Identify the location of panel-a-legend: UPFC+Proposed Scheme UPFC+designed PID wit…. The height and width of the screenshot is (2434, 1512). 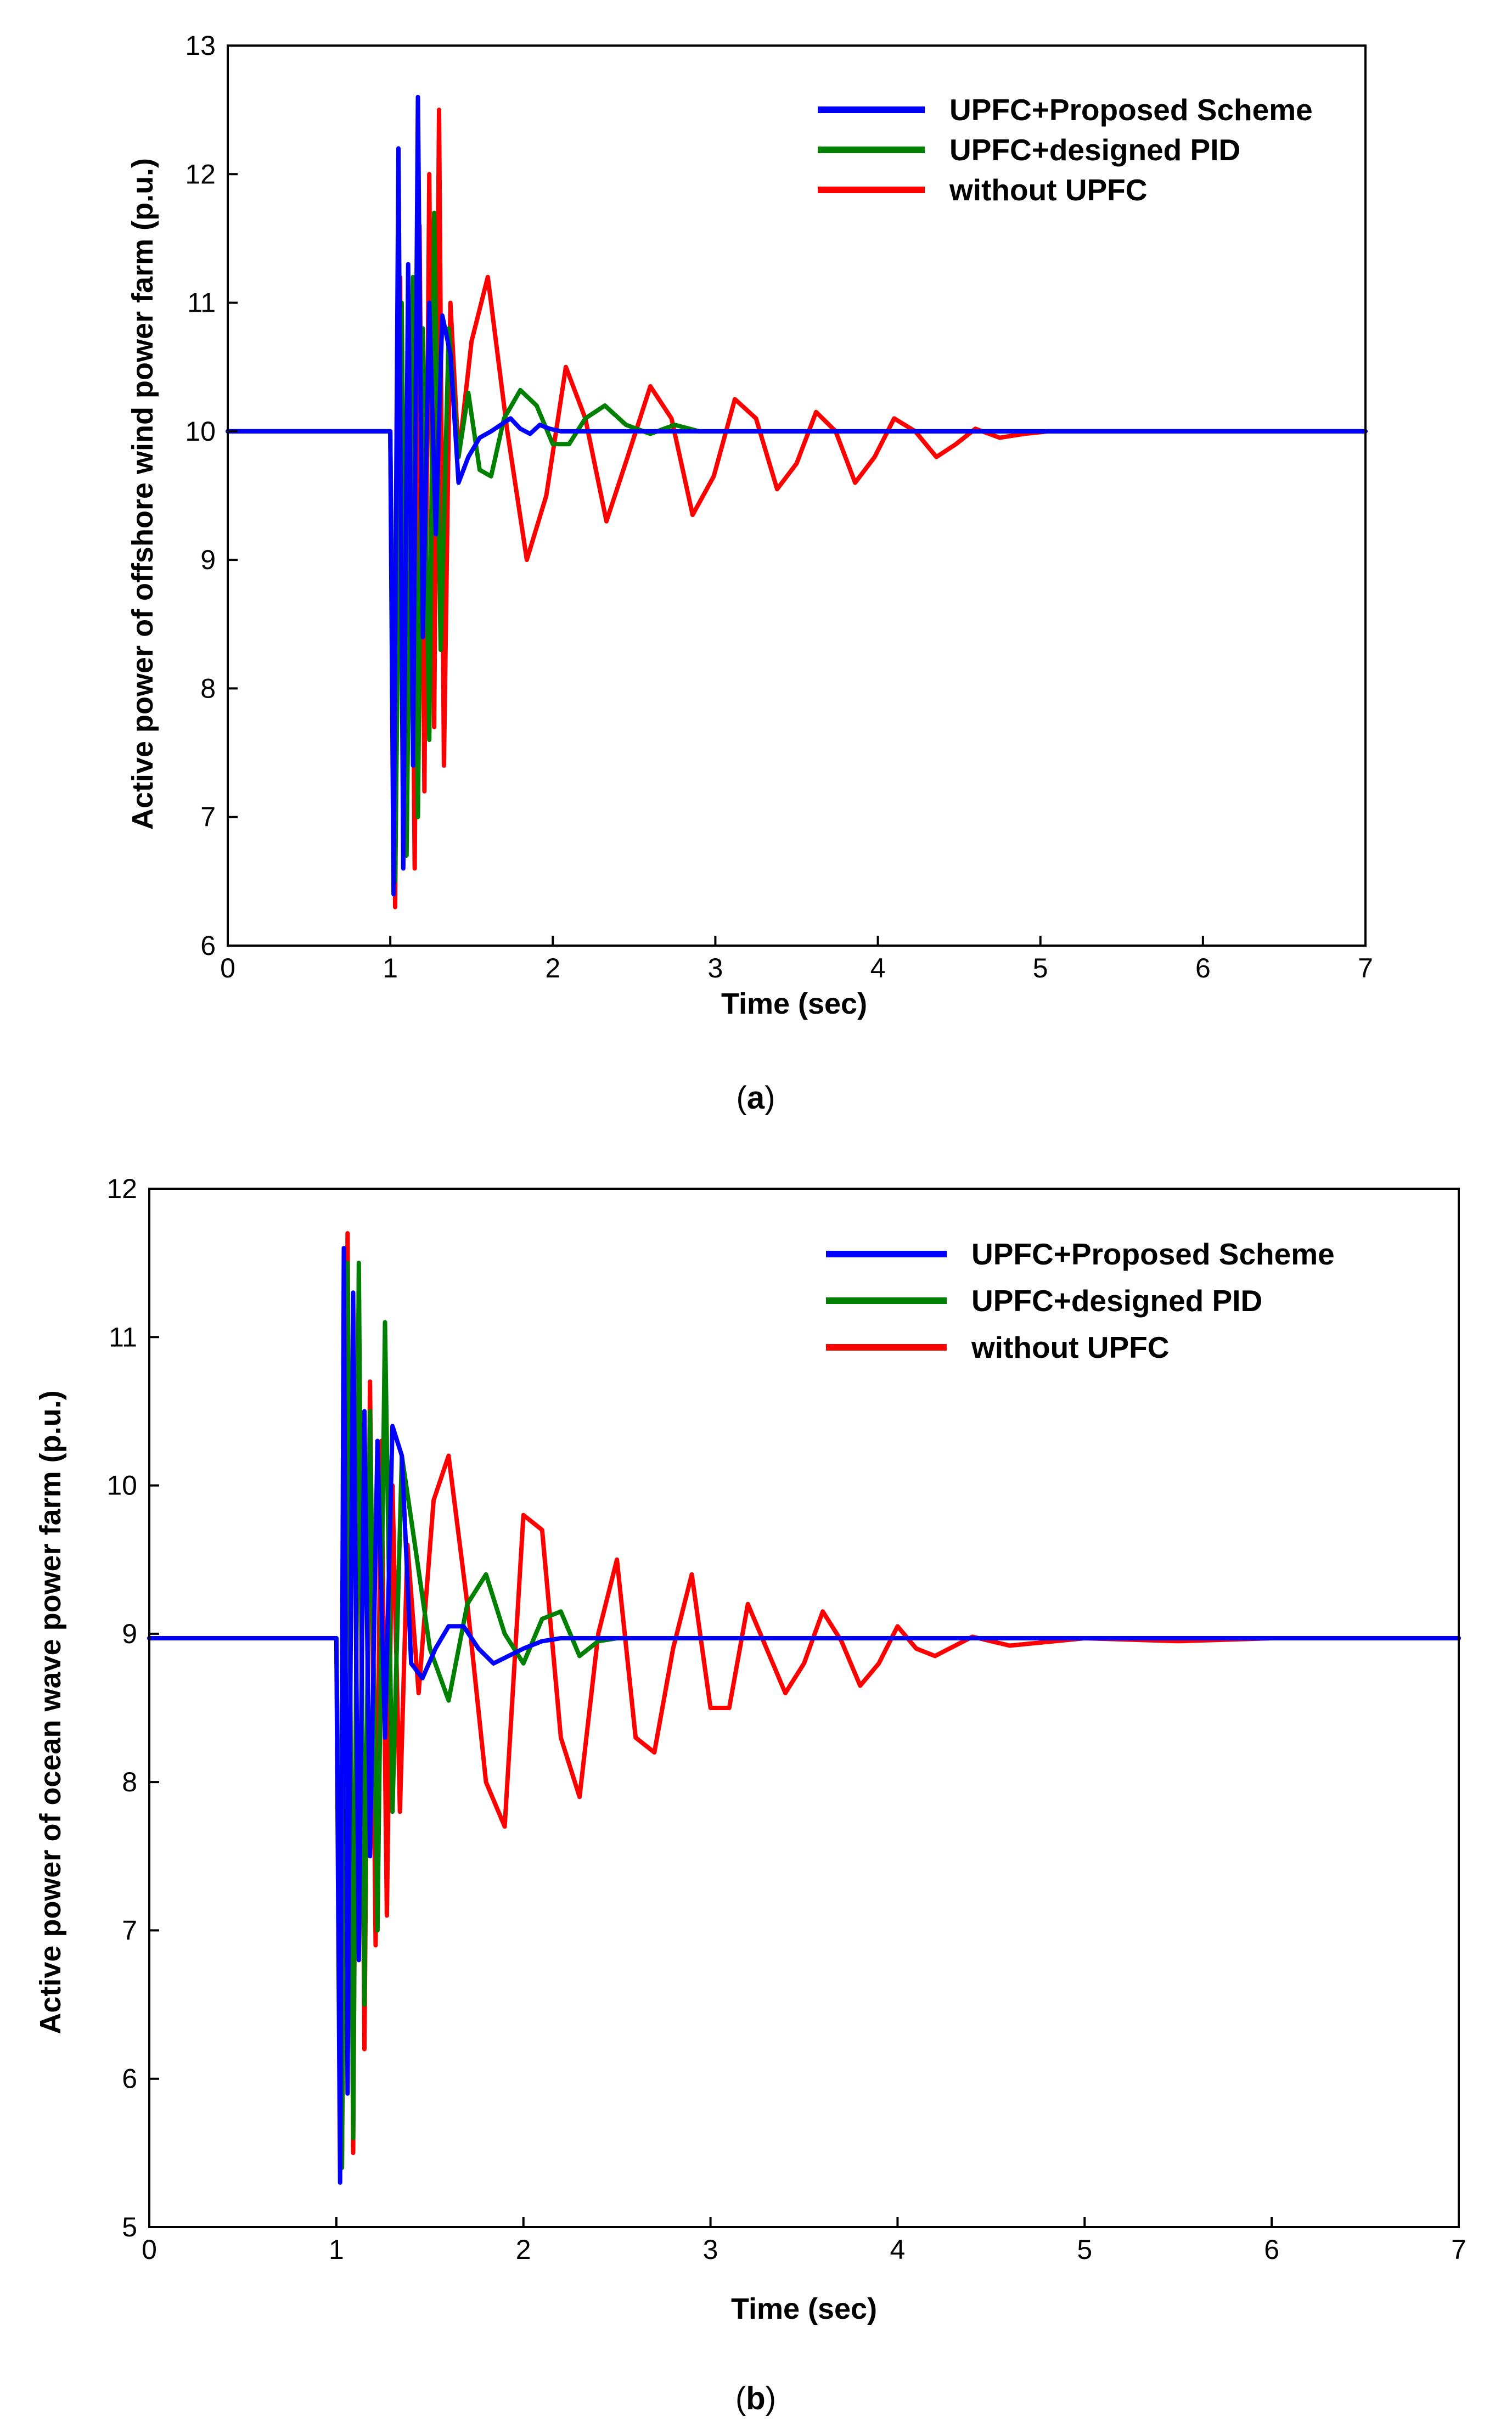
(1065, 150).